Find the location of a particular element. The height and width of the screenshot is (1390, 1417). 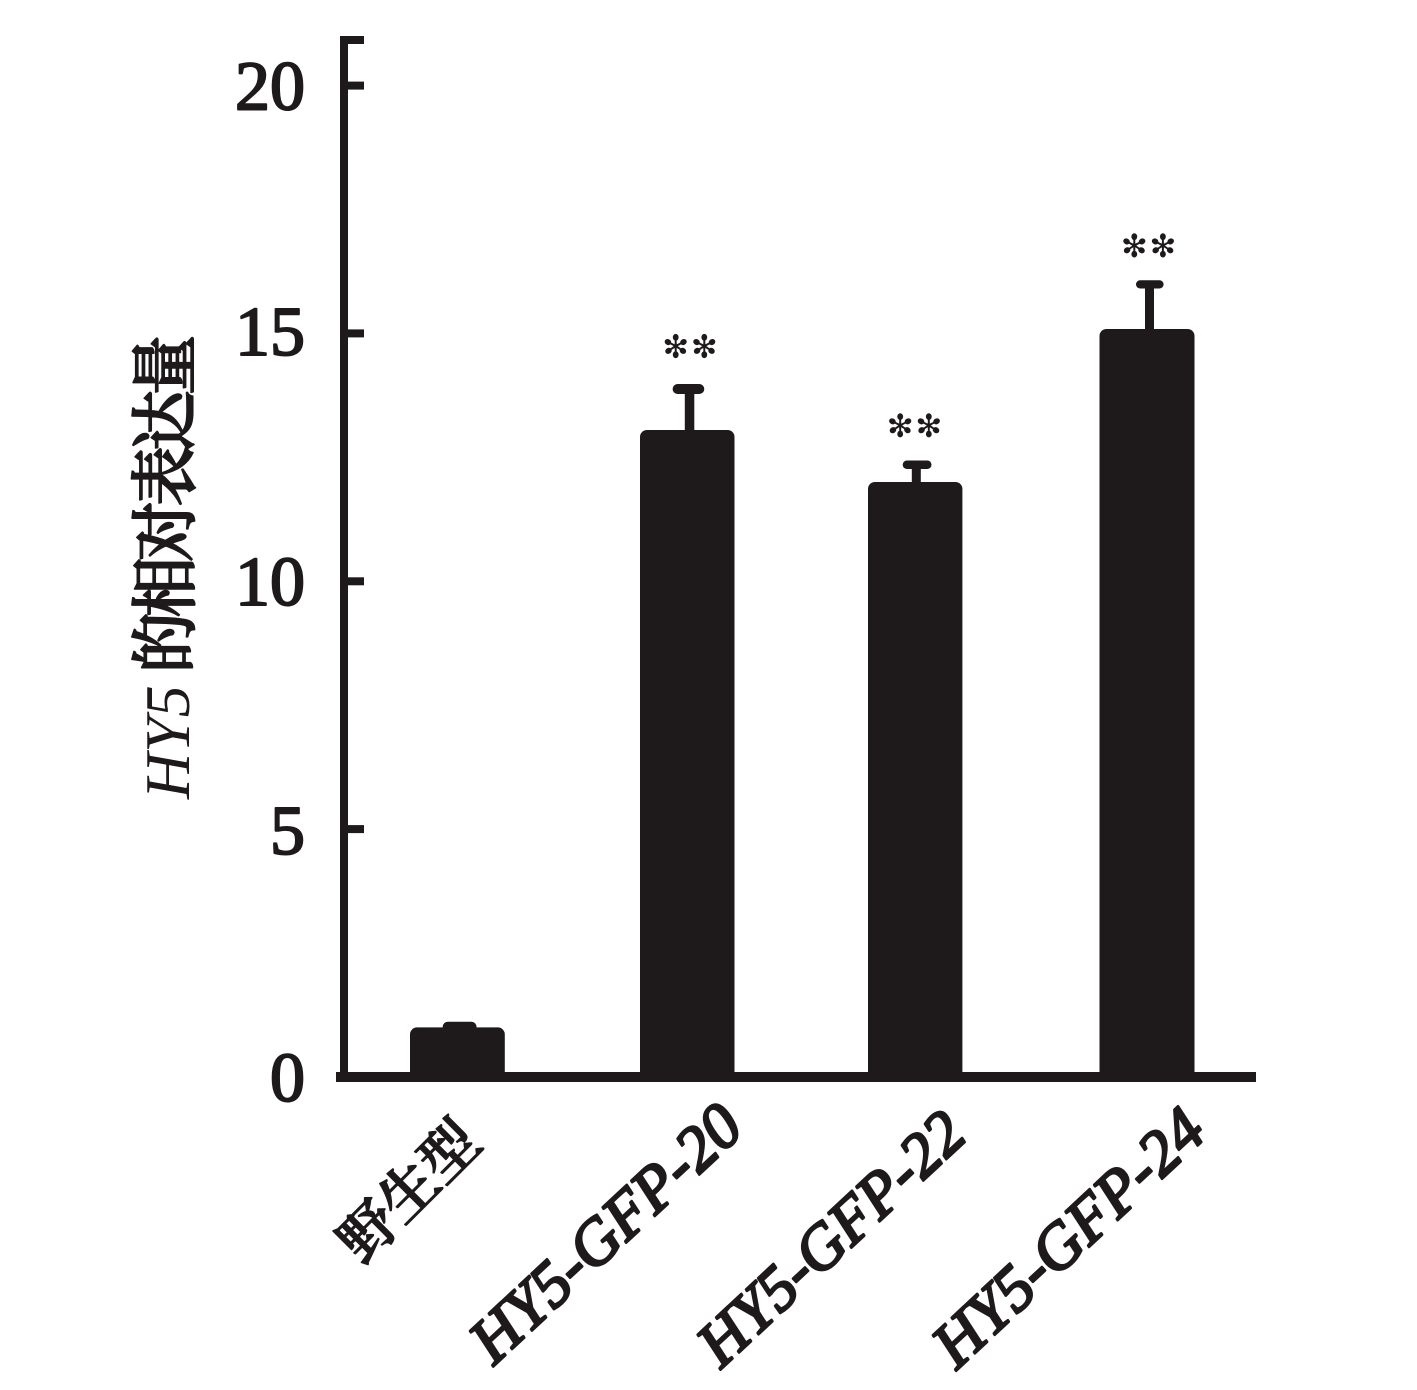

svg-text: 20 is located at coordinates (270, 87).